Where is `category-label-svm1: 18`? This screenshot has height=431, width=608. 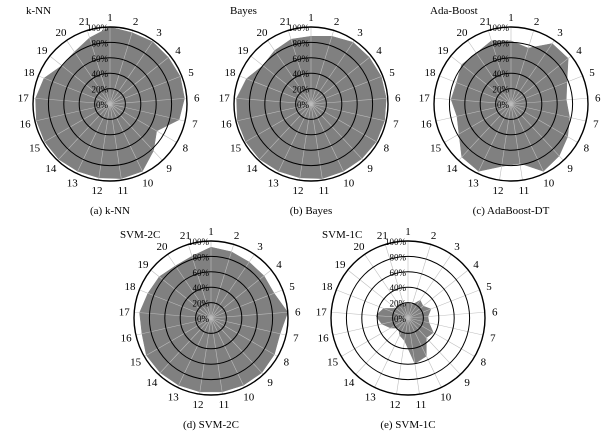
category-label-svm1: 18 is located at coordinates (328, 287).